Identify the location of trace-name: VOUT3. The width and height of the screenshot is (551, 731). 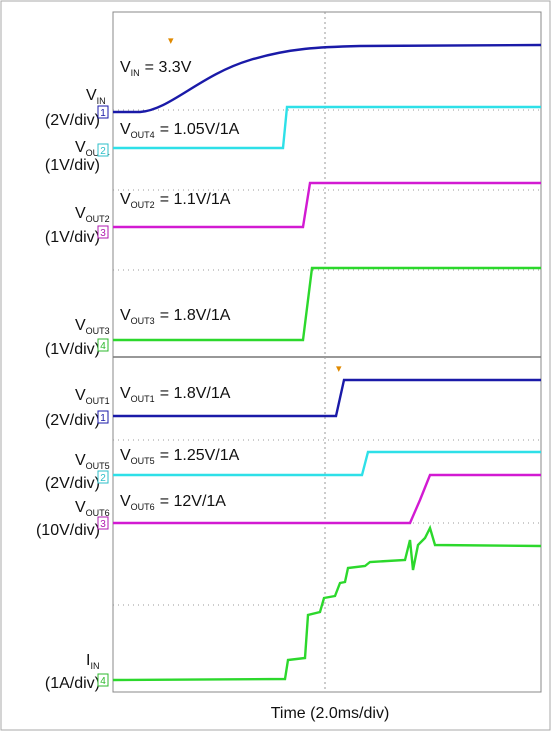
(92, 326).